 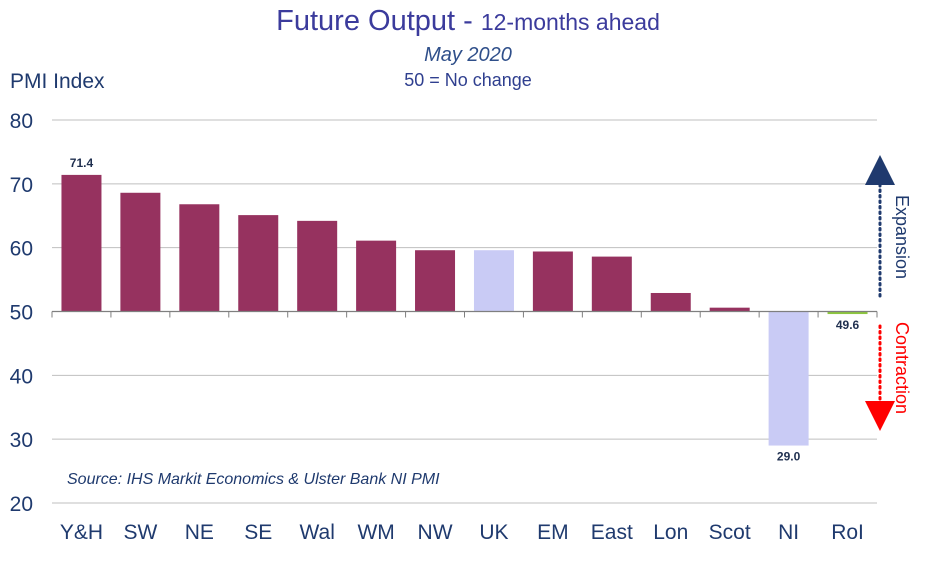 What do you see at coordinates (21, 440) in the screenshot?
I see `y-tick-label: 30` at bounding box center [21, 440].